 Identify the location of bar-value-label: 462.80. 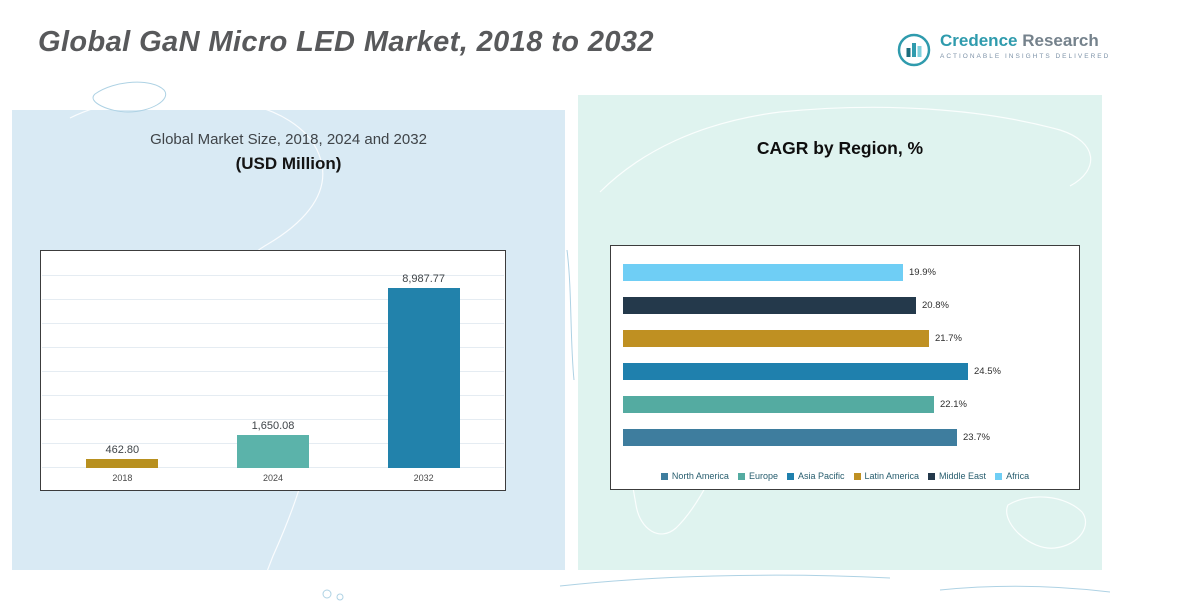
(122, 449).